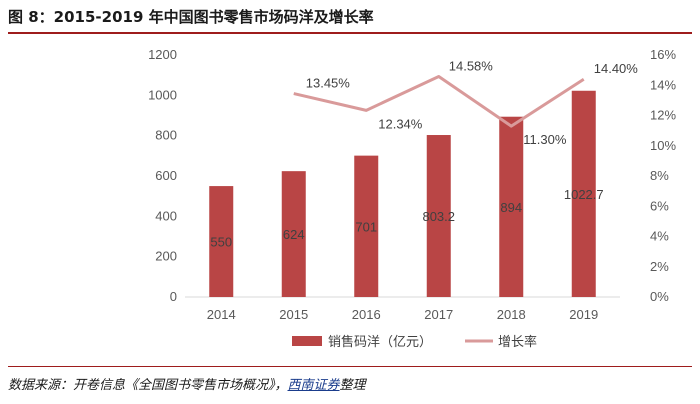 Image resolution: width=700 pixels, height=404 pixels. I want to click on bar-value-label: 803.2, so click(438, 216).